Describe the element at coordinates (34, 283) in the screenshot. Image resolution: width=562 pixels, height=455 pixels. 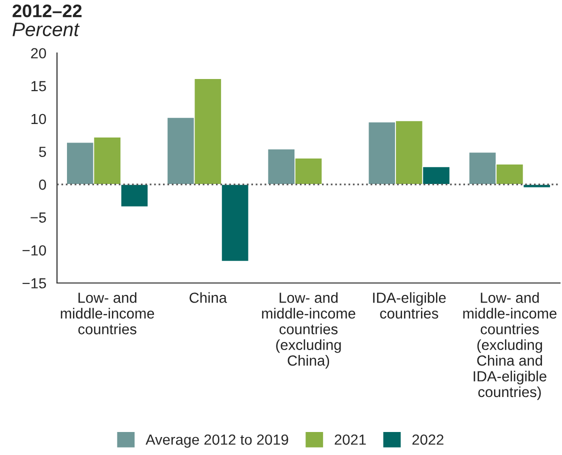
I see `y-tick-label: −15` at that location.